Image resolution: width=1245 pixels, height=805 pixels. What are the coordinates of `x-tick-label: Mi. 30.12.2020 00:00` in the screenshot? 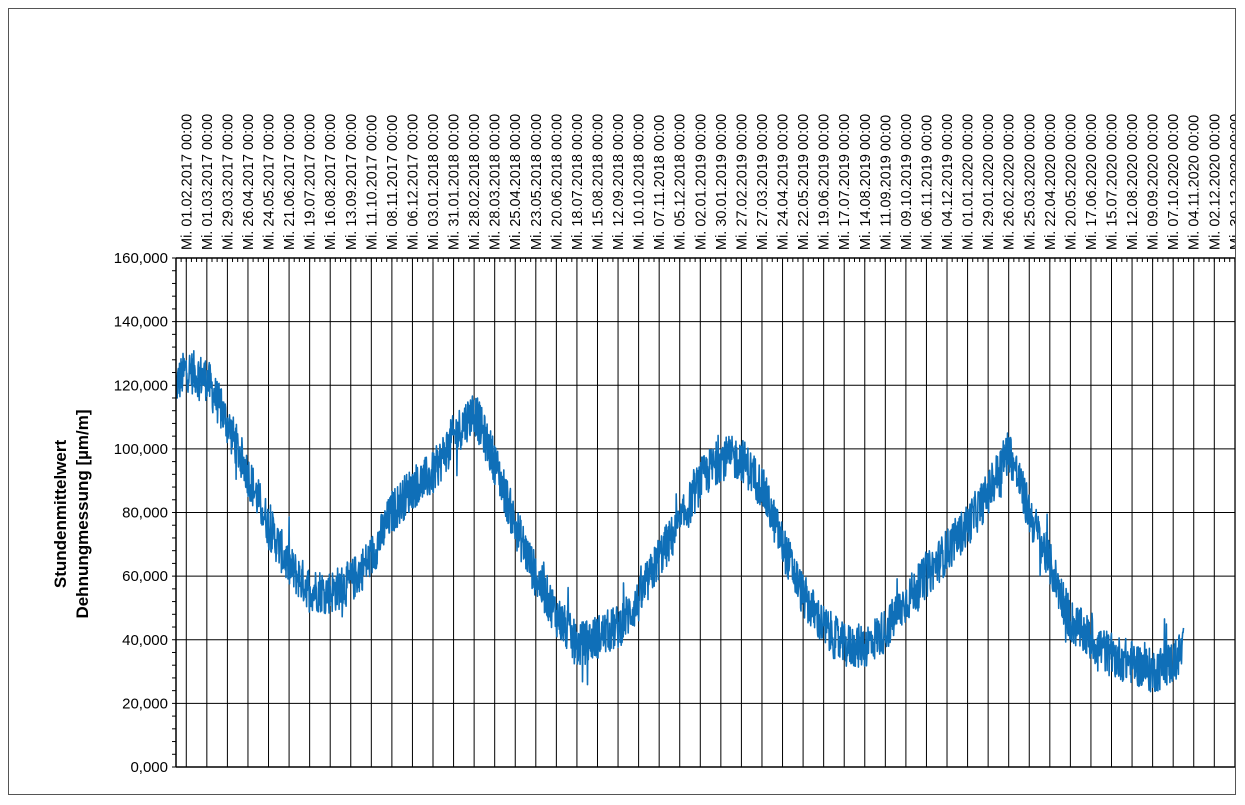 It's located at (1231, 182).